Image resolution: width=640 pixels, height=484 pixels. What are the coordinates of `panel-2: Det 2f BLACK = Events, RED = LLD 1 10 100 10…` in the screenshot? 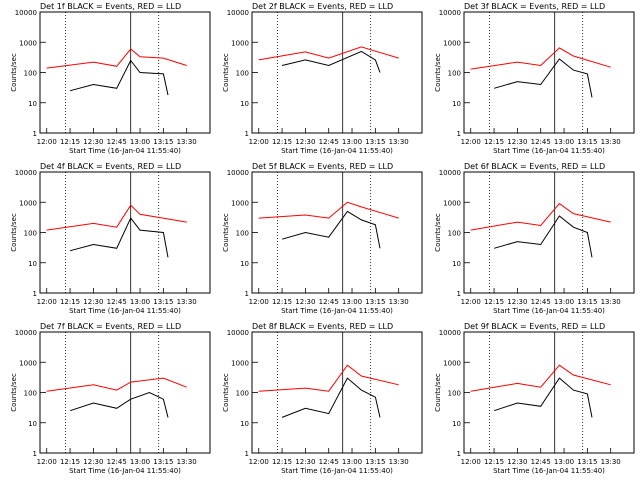 It's located at (322, 78).